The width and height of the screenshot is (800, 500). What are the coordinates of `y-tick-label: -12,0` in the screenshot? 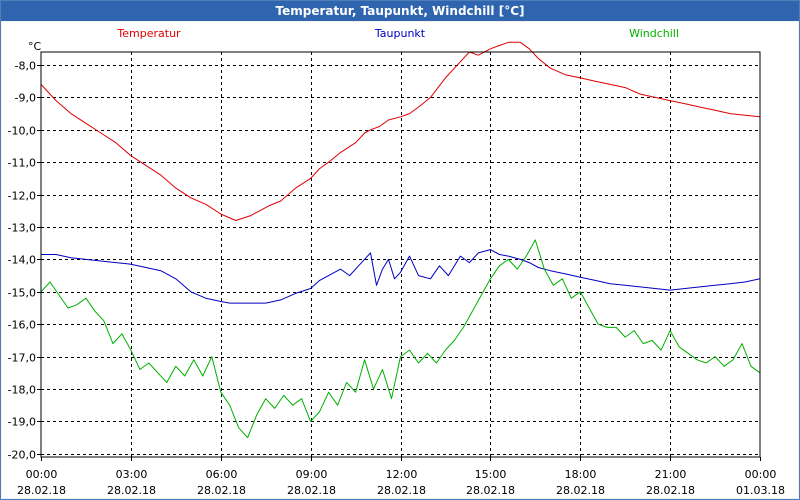 It's located at (22, 196).